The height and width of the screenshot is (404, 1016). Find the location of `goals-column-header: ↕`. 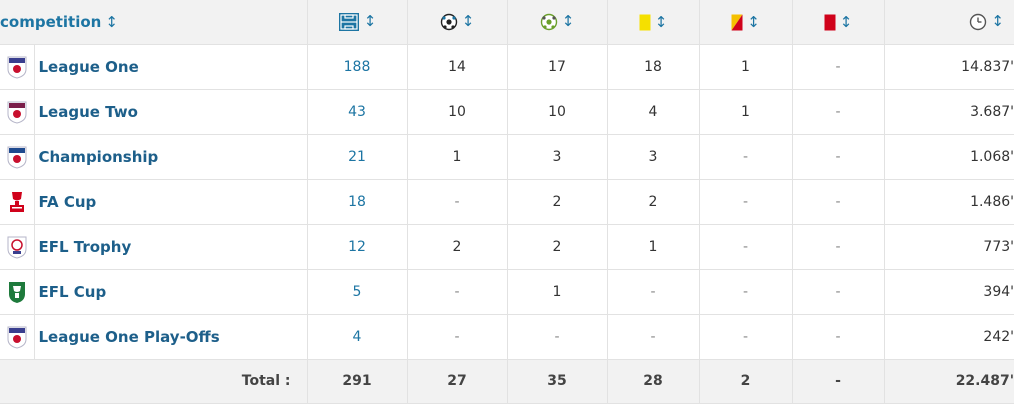

goals-column-header: ↕ is located at coordinates (457, 22).